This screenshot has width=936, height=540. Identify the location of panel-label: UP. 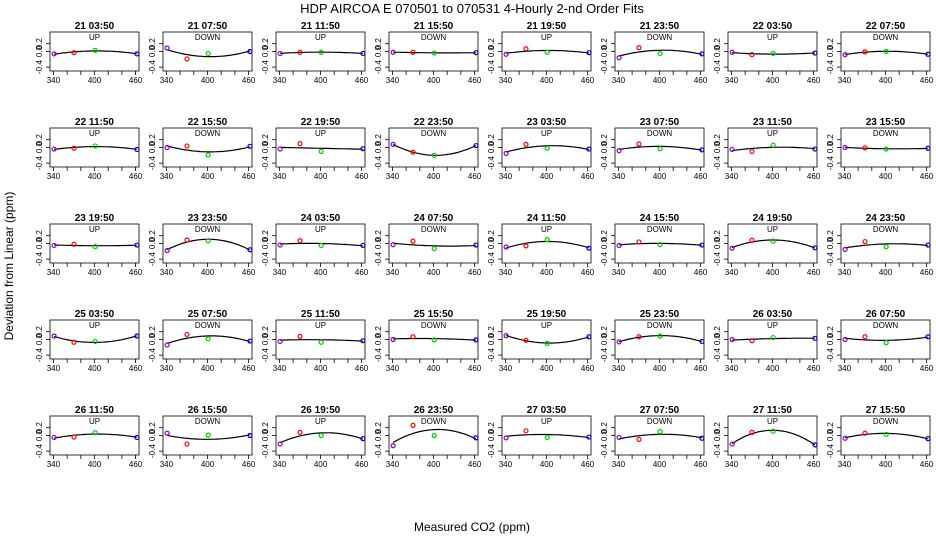
(546, 37).